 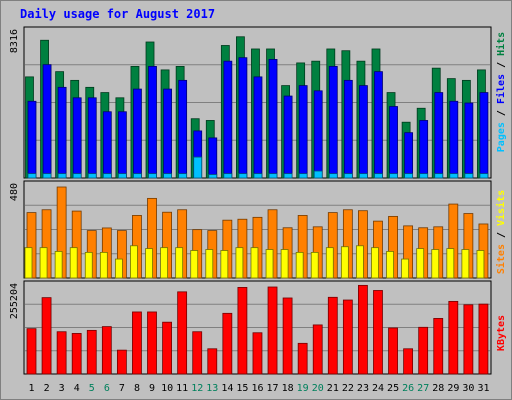 What do you see at coordinates (47, 388) in the screenshot?
I see `x-tick-label-2: 2` at bounding box center [47, 388].